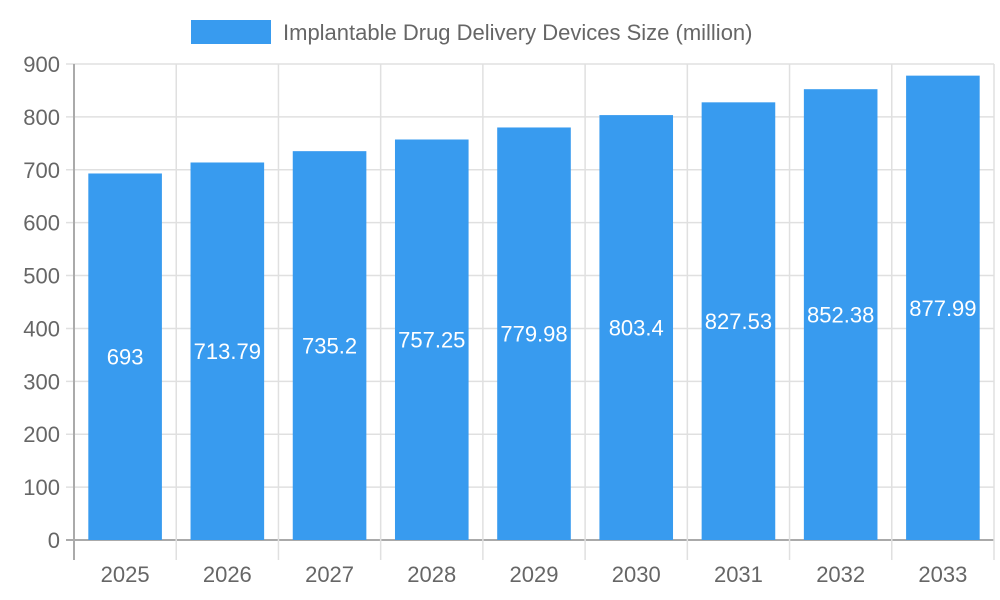  I want to click on y-tick-label: 300, so click(41, 381).